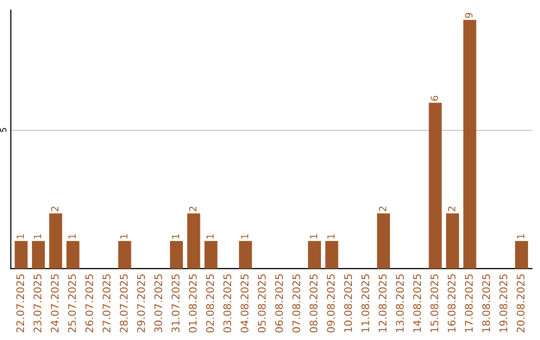 The height and width of the screenshot is (340, 540). I want to click on x-tick-label: 19.08.2025, so click(503, 303).